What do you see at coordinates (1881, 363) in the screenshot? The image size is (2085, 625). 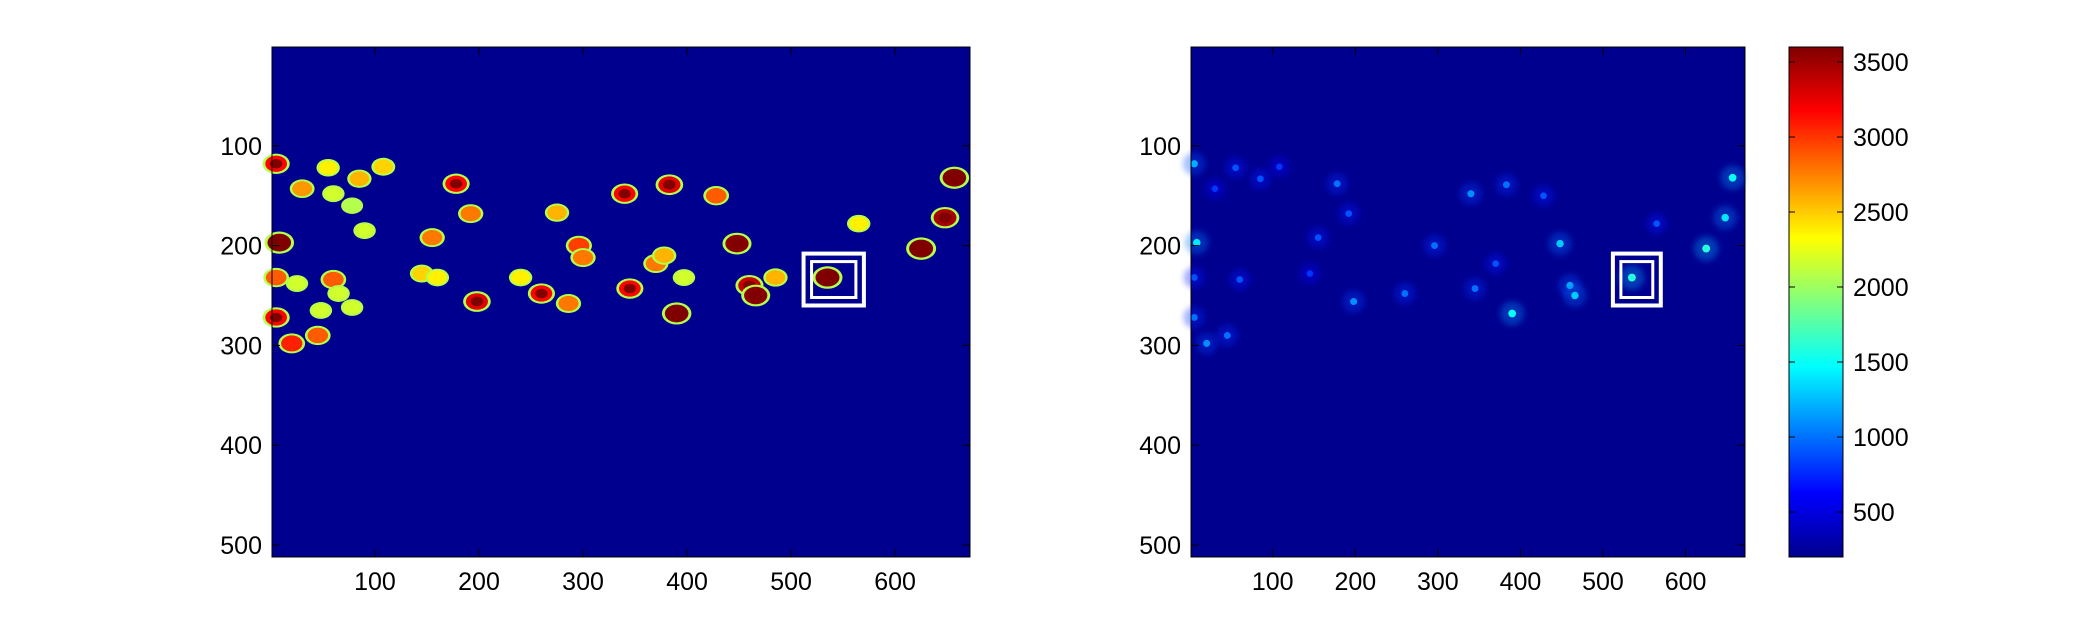 I see `colorbar-tick-label: 1500` at bounding box center [1881, 363].